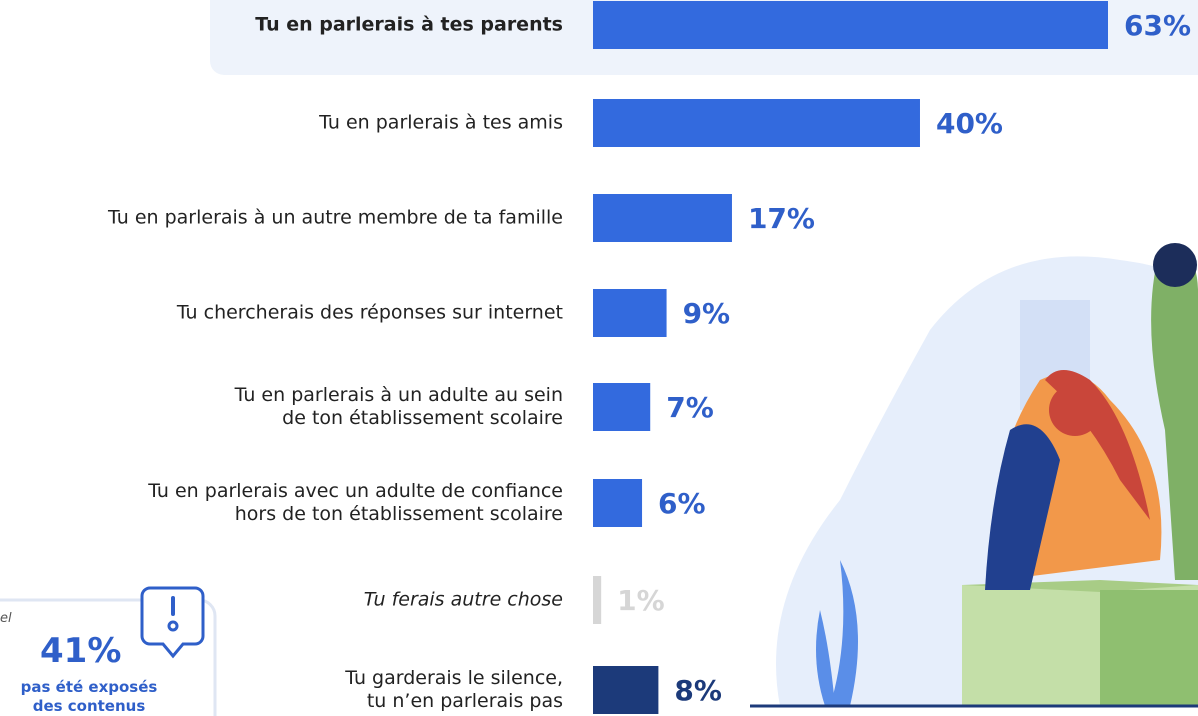 This screenshot has width=1198, height=716. Describe the element at coordinates (781, 218) in the screenshot. I see `value-label: 17%` at that location.